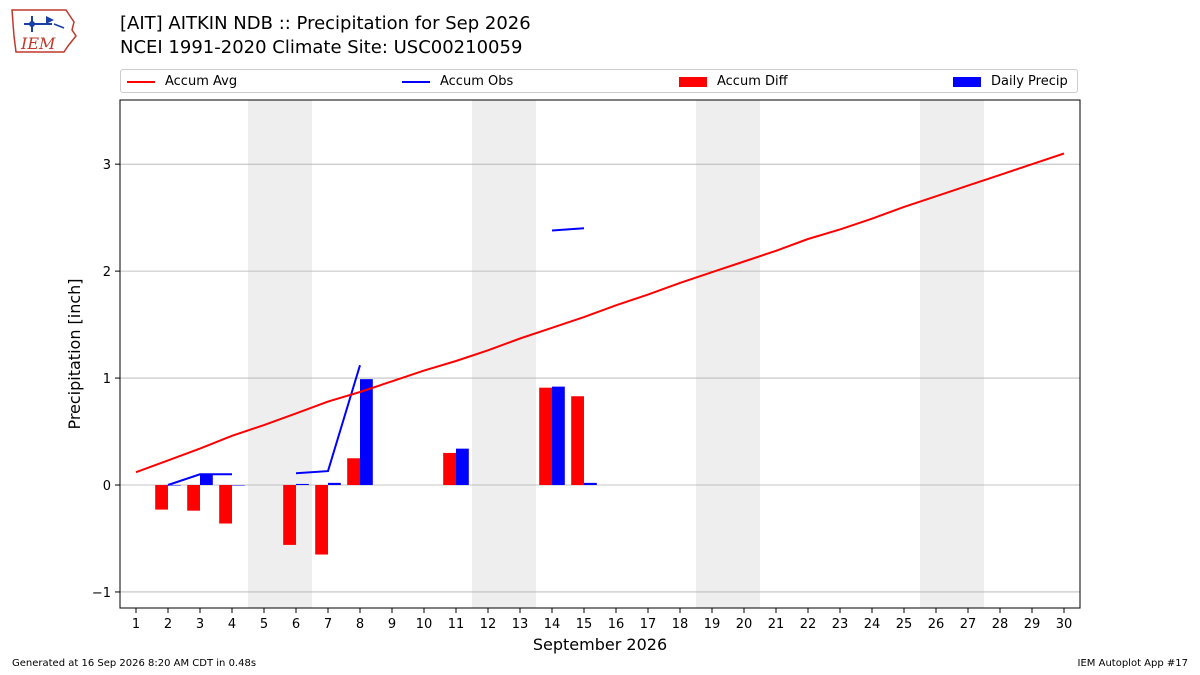 The image size is (1200, 675). I want to click on y-axis-label: Precipitation [inch], so click(74, 353).